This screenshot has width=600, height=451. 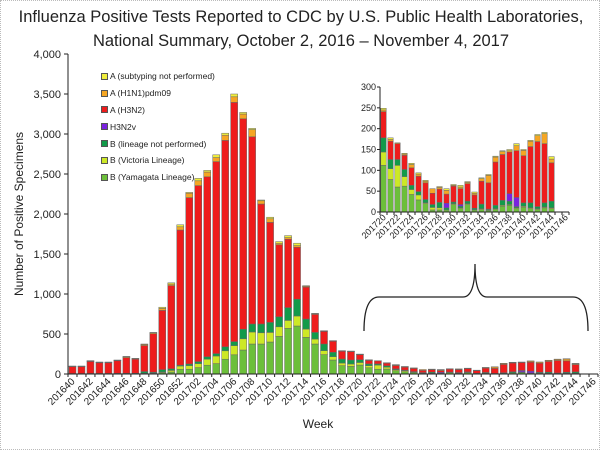 I want to click on y-tick-label: 500, so click(x=52, y=335).